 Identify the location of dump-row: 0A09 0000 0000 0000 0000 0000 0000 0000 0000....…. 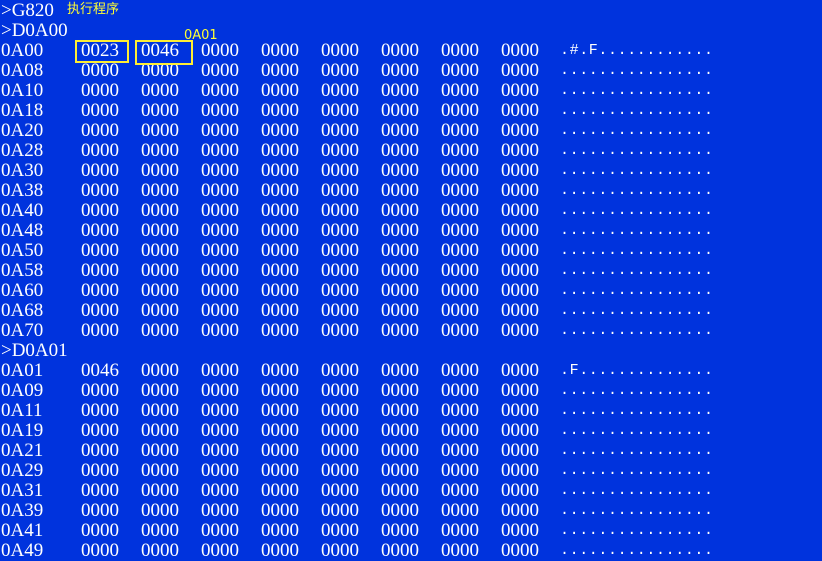
(411, 391).